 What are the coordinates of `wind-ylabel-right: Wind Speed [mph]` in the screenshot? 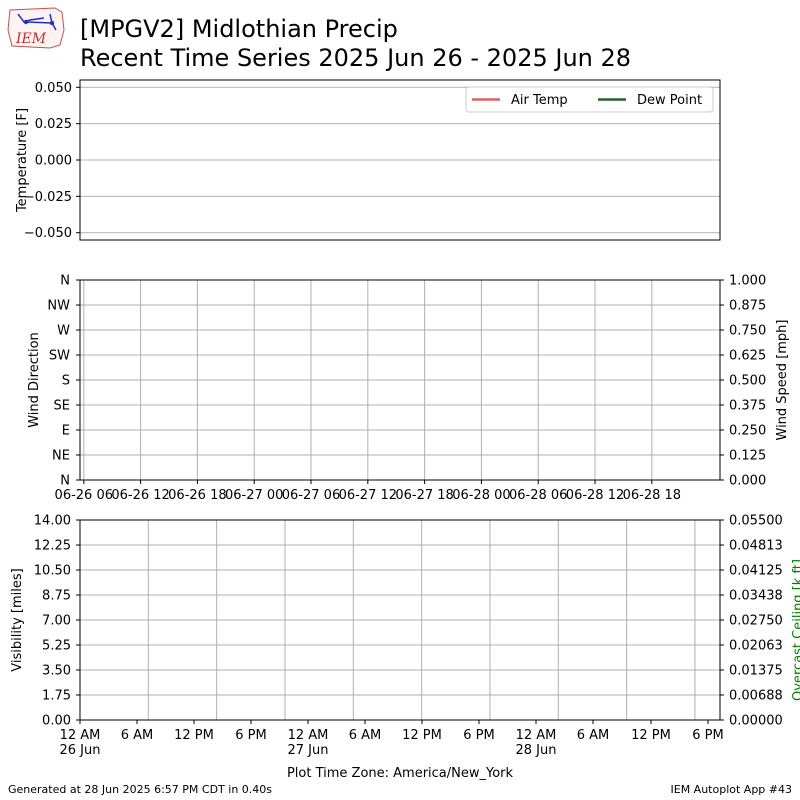 It's located at (782, 380).